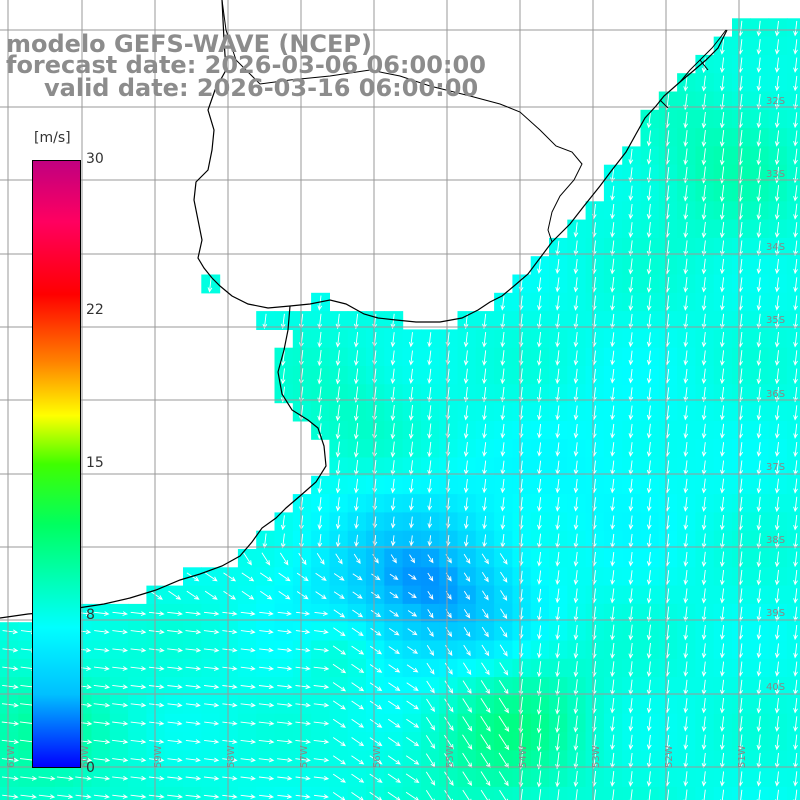 This screenshot has height=800, width=800. Describe the element at coordinates (775, 687) in the screenshot. I see `latitude-label: 40S` at that location.